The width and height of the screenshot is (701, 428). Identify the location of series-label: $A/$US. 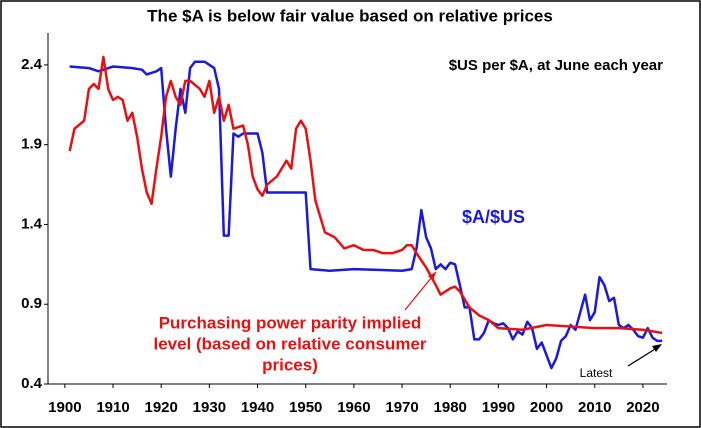
(493, 217).